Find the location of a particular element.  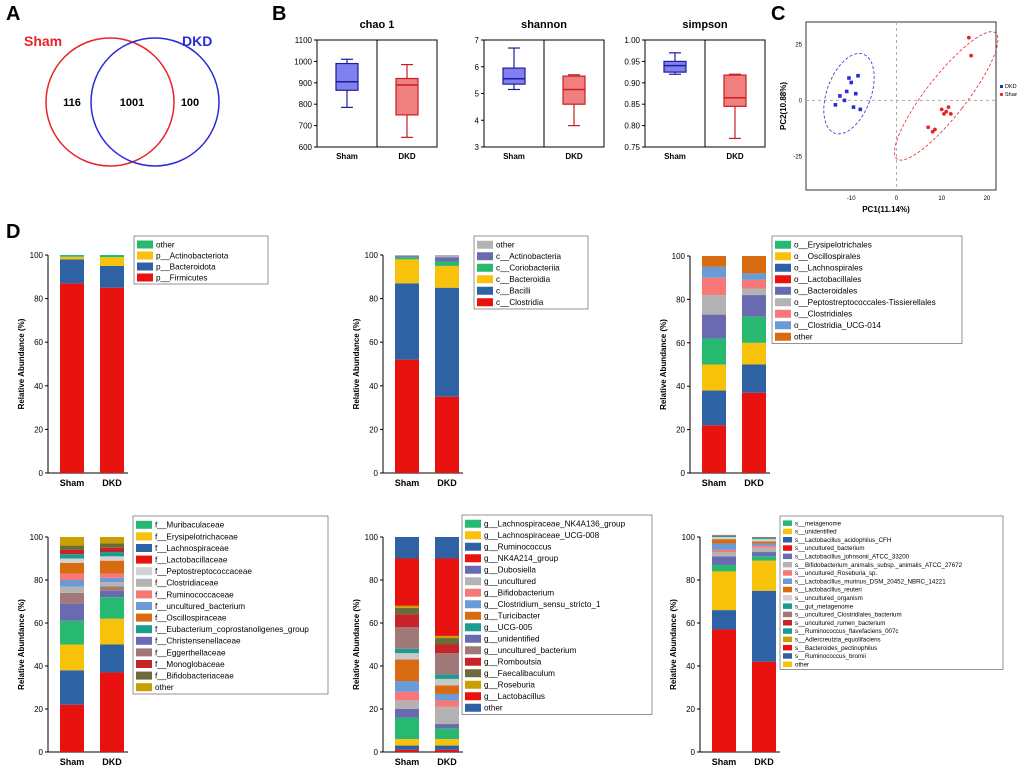

legend-frame is located at coordinates (201, 260).